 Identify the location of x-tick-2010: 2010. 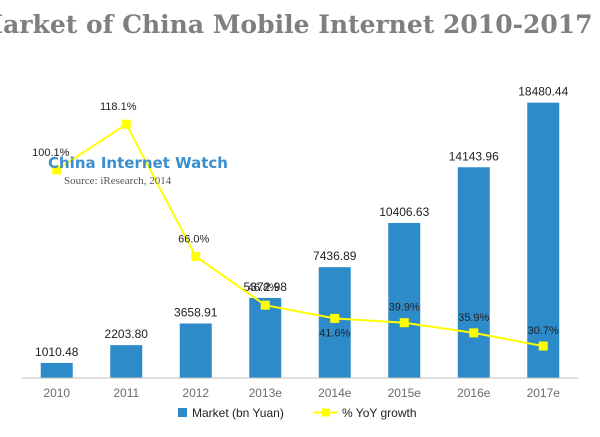
(56, 393).